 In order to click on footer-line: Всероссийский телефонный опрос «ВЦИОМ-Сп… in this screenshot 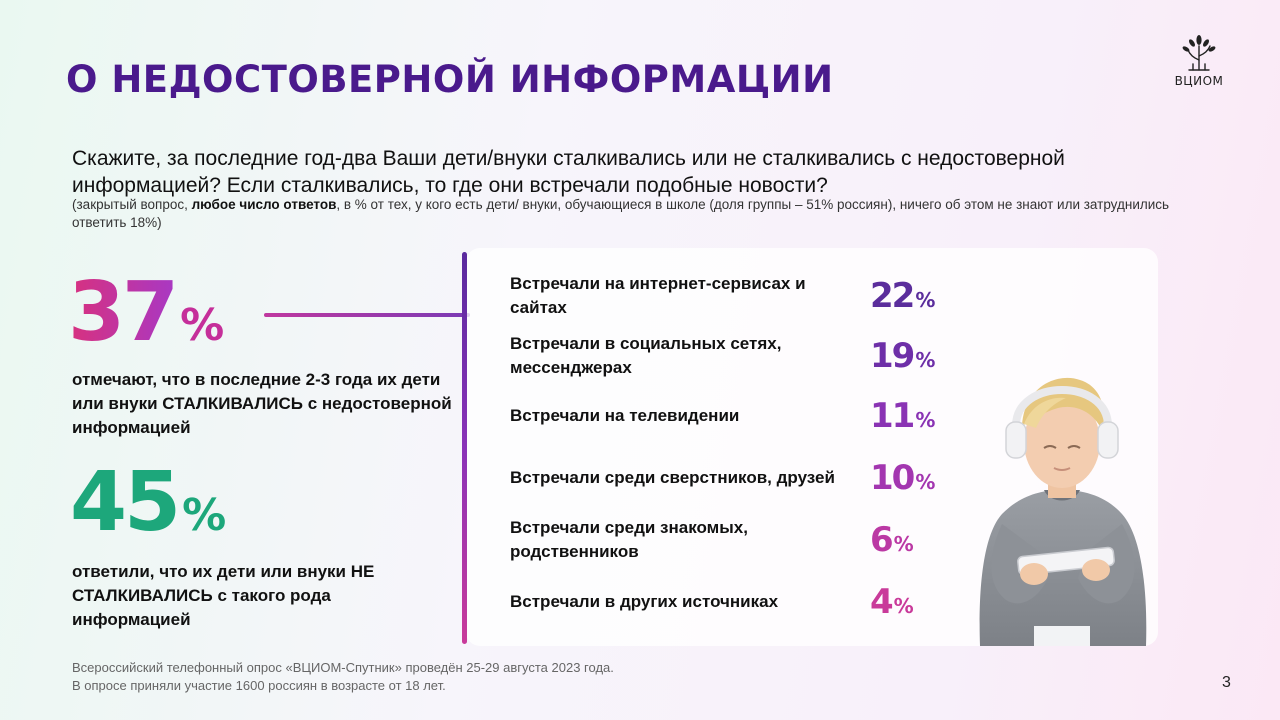, I will do `click(343, 667)`.